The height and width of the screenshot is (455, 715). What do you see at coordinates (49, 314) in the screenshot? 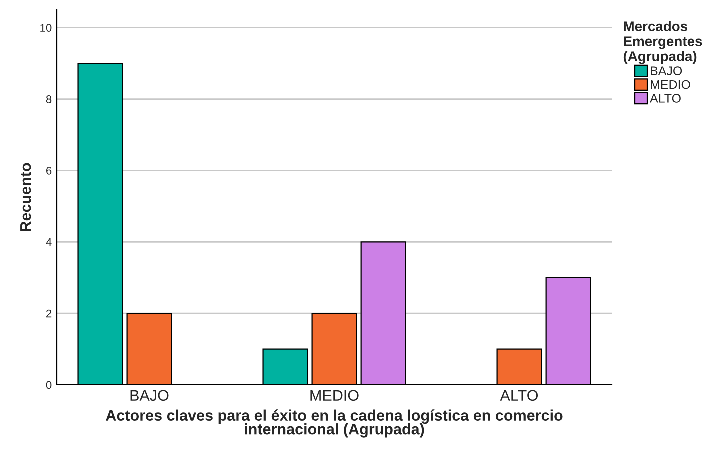
I see `y-tick-label: 2` at bounding box center [49, 314].